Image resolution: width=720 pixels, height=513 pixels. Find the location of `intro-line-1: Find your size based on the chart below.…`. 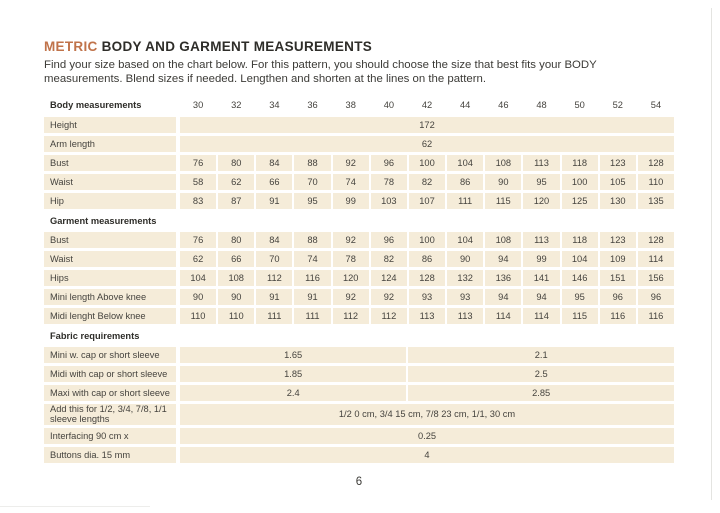

intro-line-1: Find your size based on the chart below.… is located at coordinates (320, 65).